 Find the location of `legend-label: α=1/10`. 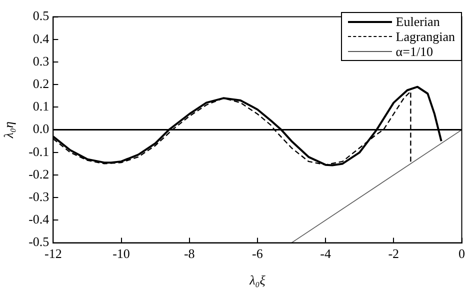

legend-label: α=1/10 is located at coordinates (415, 51).